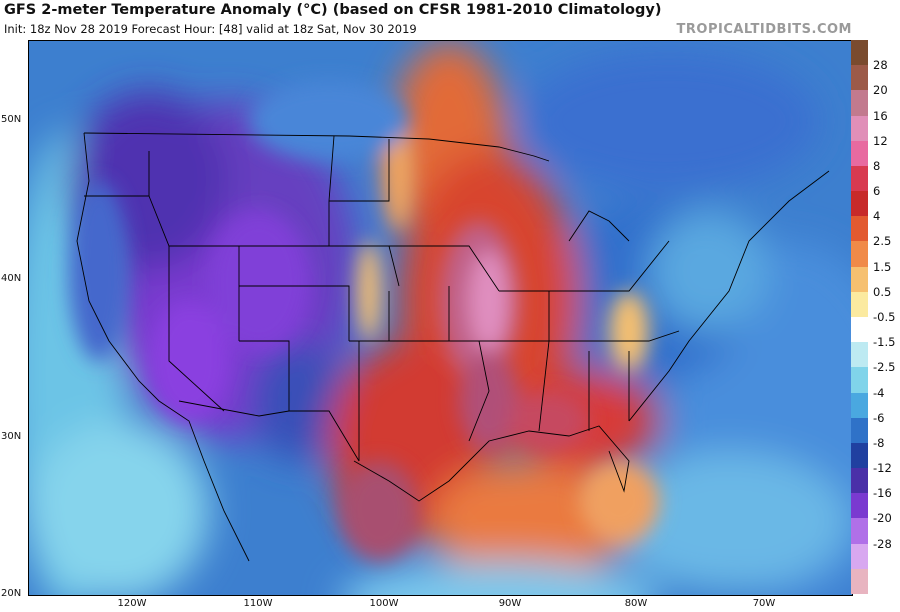 The height and width of the screenshot is (612, 900). I want to click on colorbar-label: 1.5, so click(882, 266).